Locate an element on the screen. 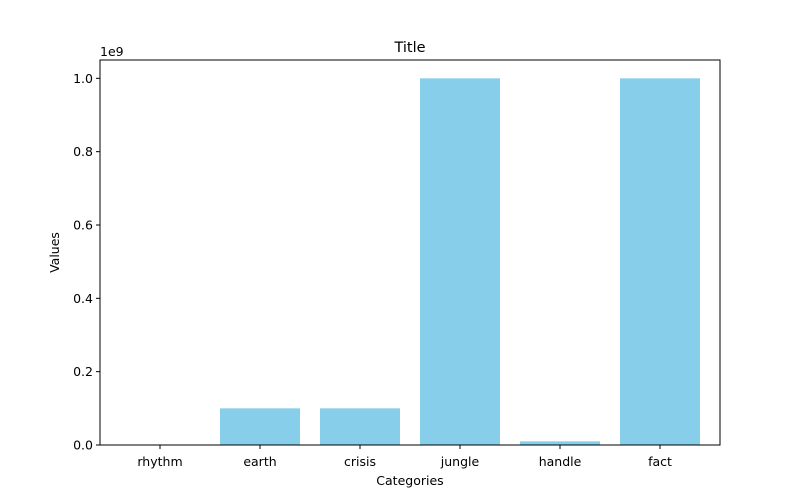  x-axis-label: Categories is located at coordinates (409, 480).